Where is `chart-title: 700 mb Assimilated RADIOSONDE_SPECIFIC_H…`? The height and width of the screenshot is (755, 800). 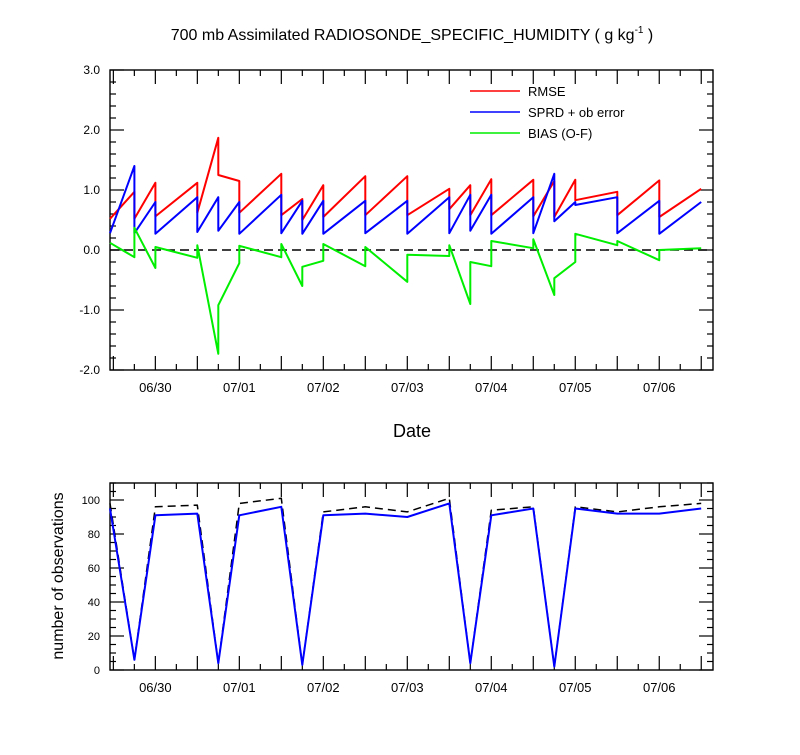 chart-title: 700 mb Assimilated RADIOSONDE_SPECIFIC_H… is located at coordinates (412, 34).